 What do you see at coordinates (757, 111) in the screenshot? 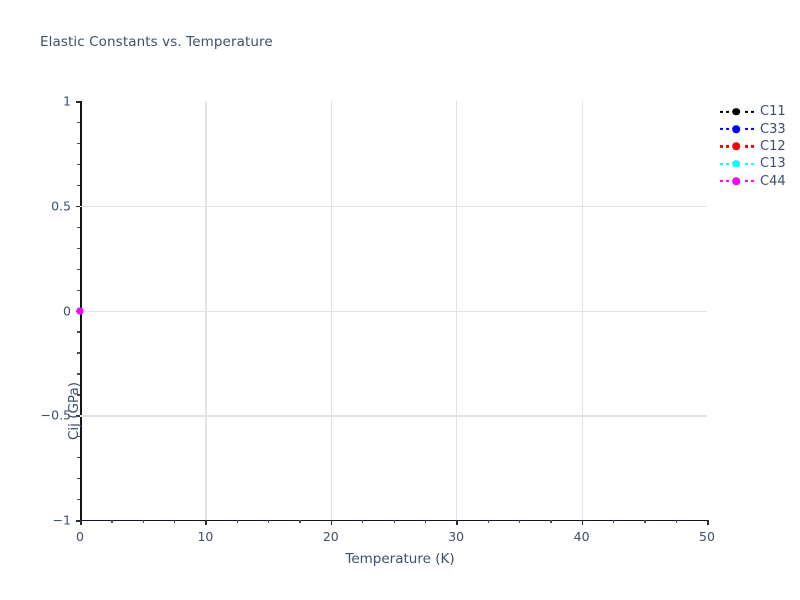
I see `legend-item-c11: C11` at bounding box center [757, 111].